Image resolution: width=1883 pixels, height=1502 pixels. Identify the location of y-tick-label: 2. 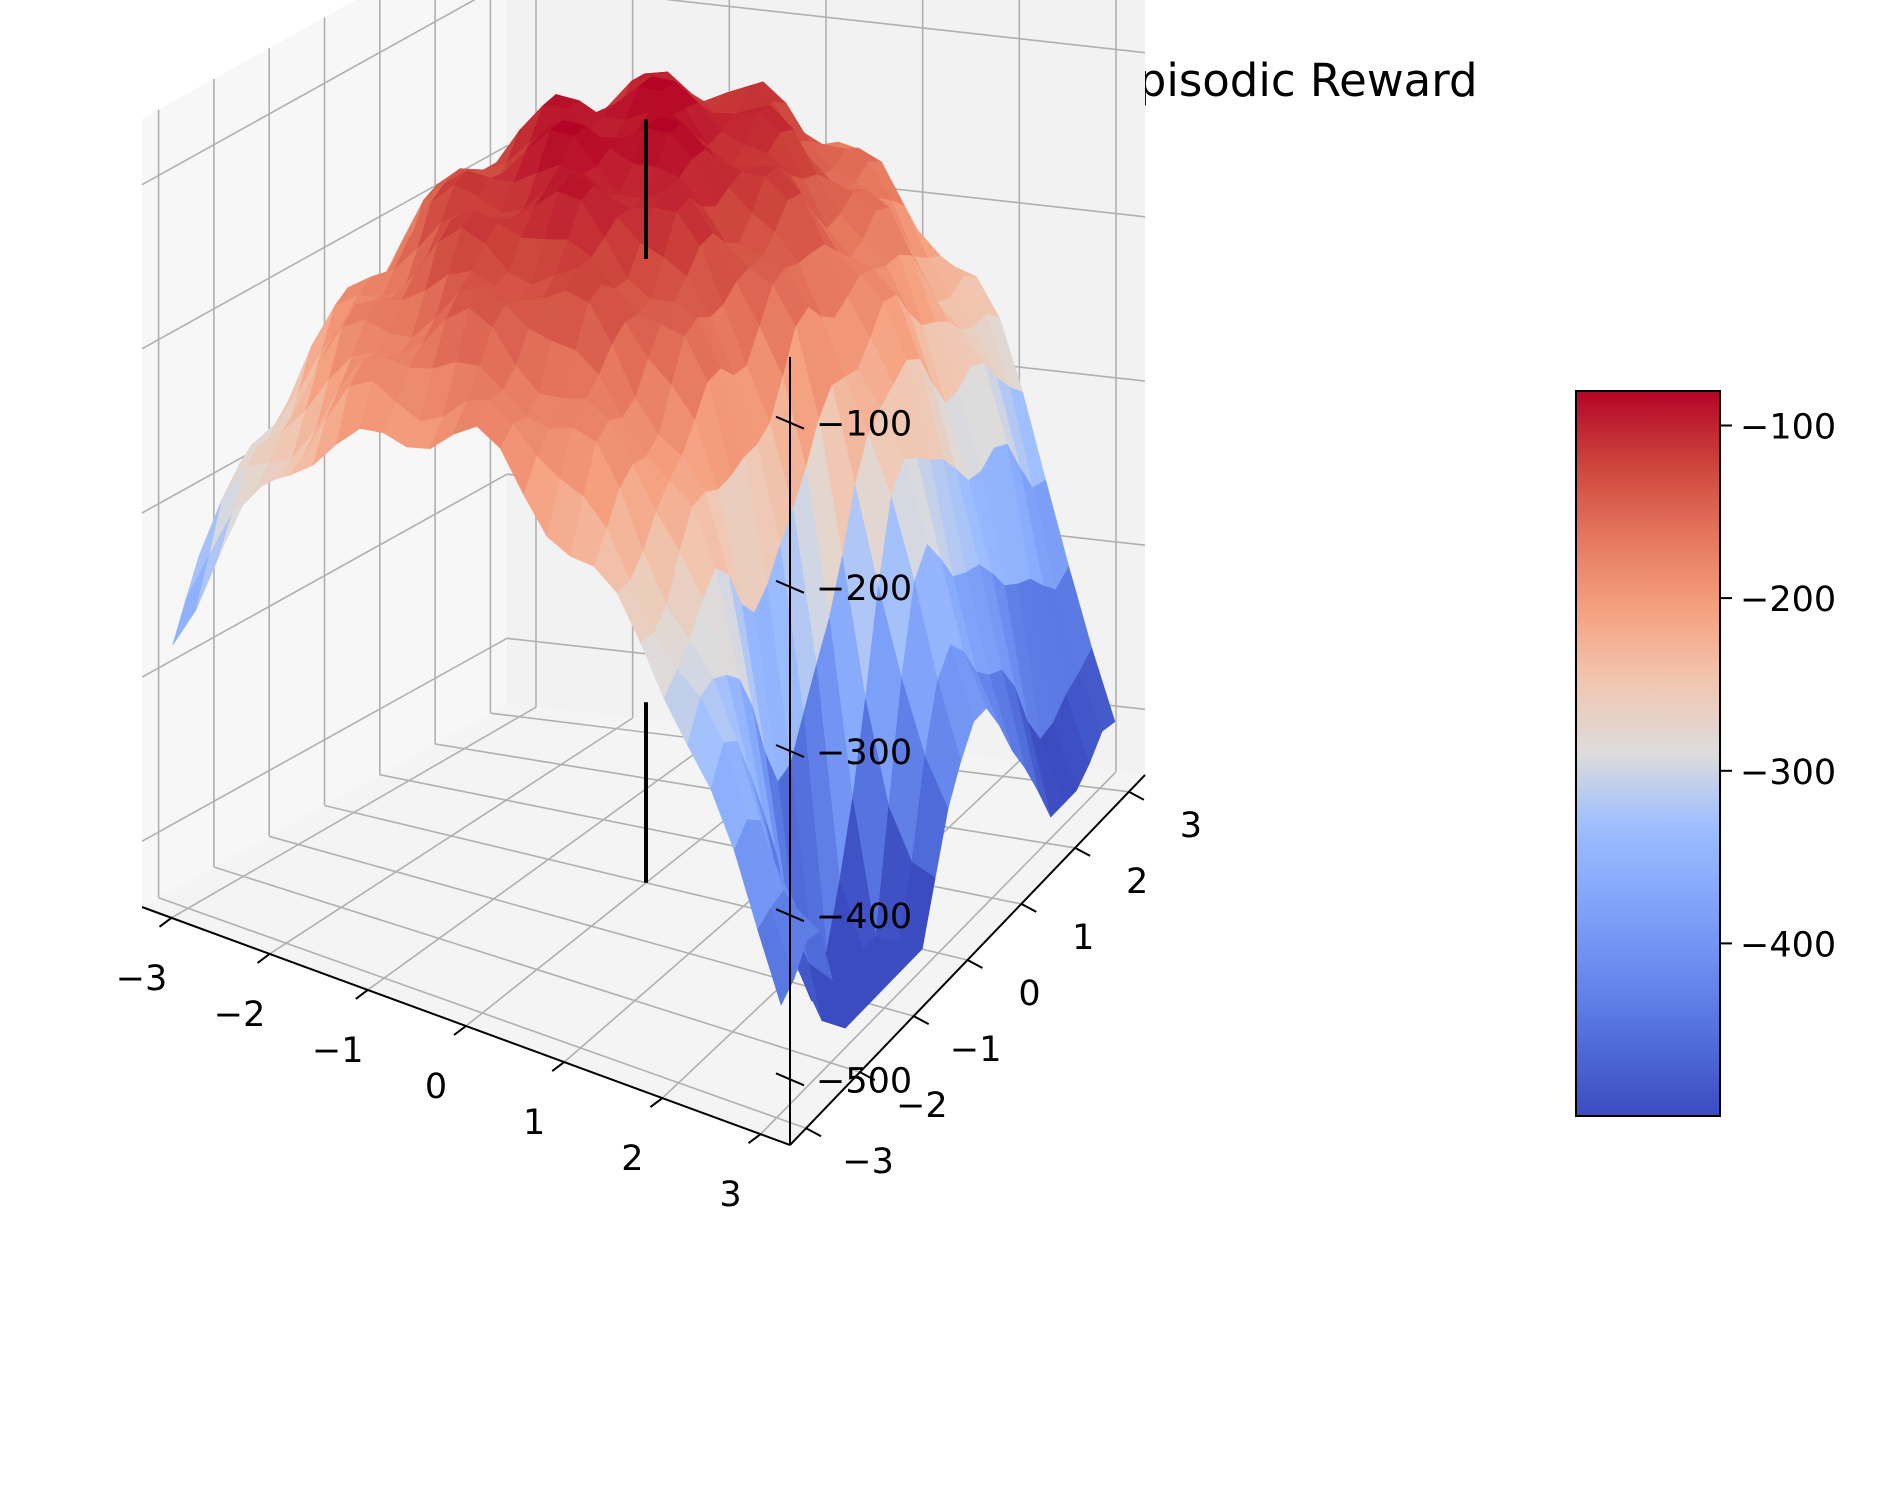
(1137, 882).